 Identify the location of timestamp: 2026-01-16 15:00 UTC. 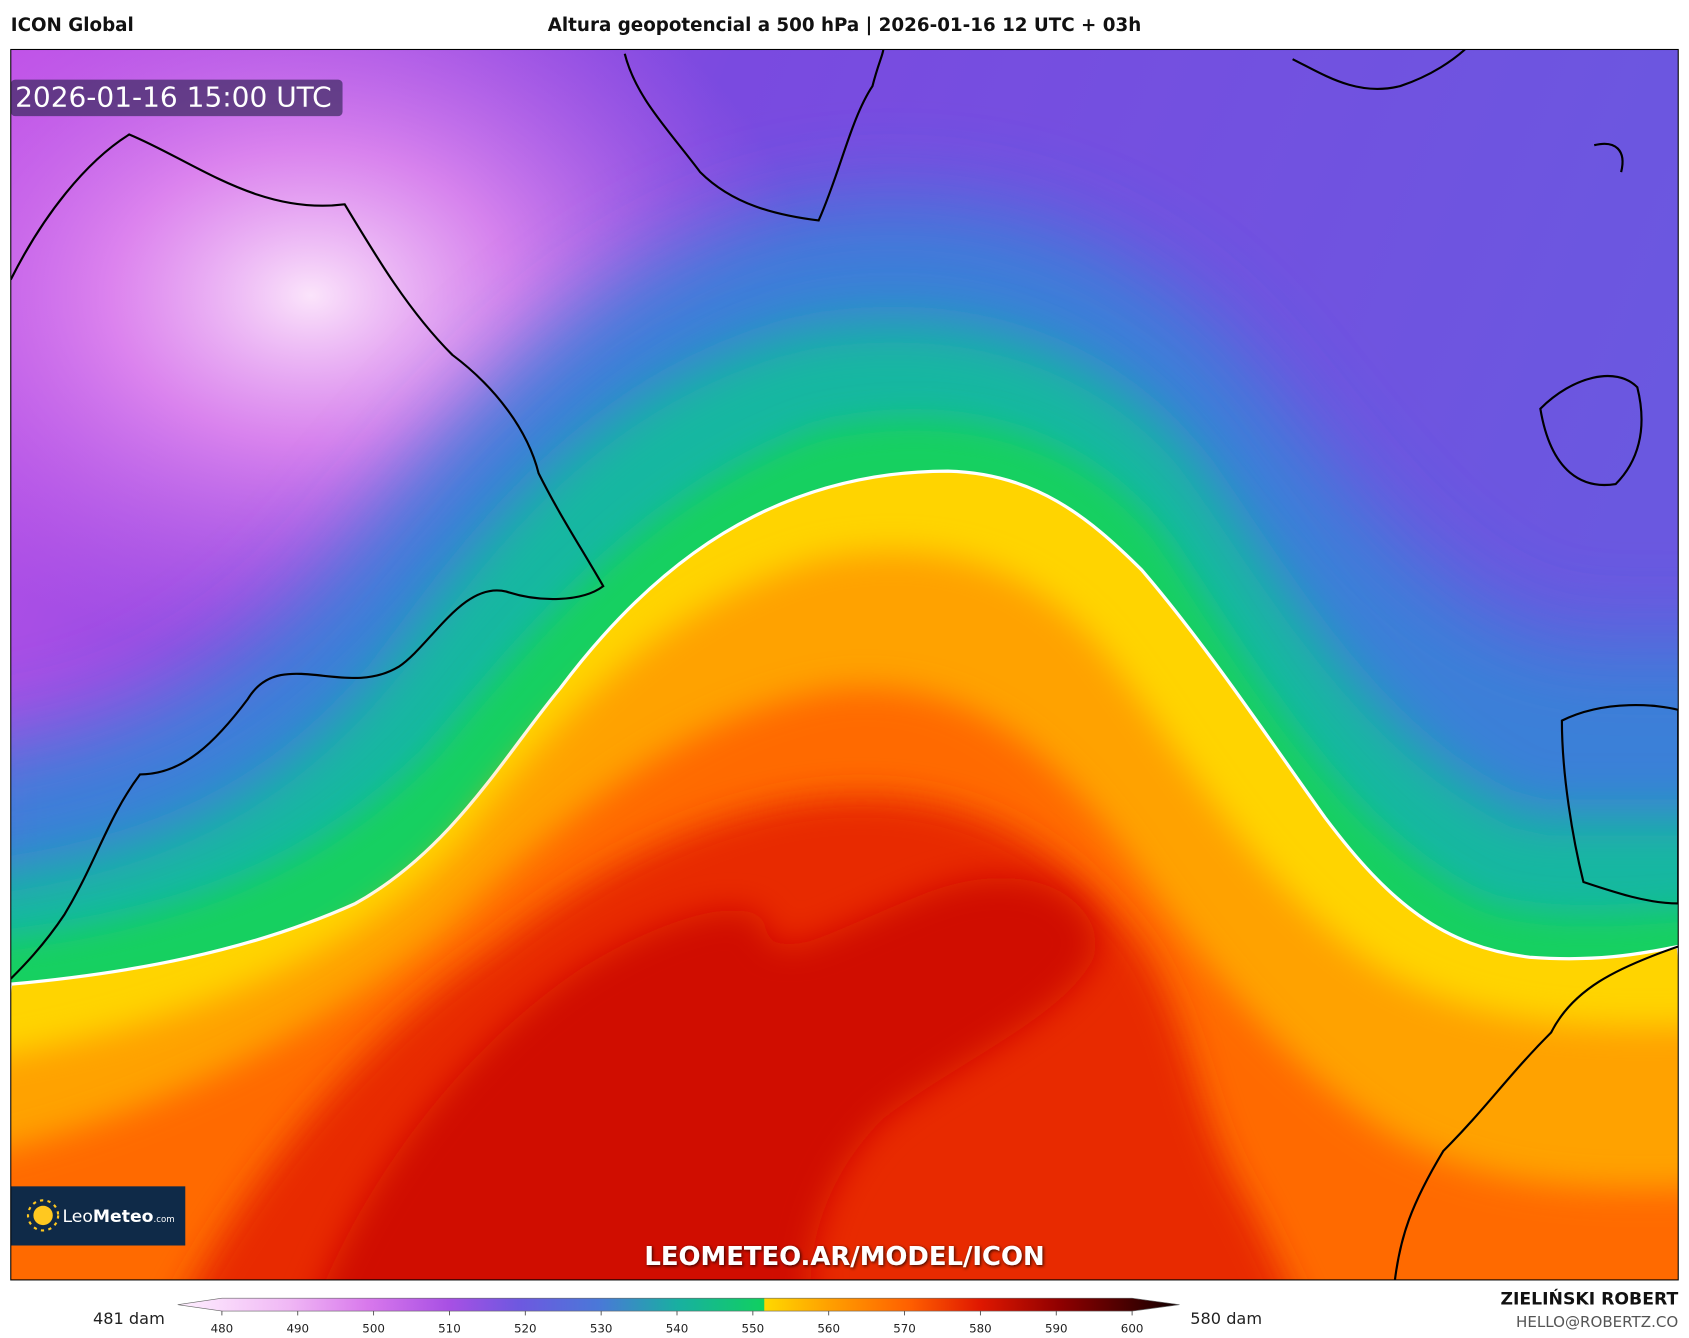
(173, 97).